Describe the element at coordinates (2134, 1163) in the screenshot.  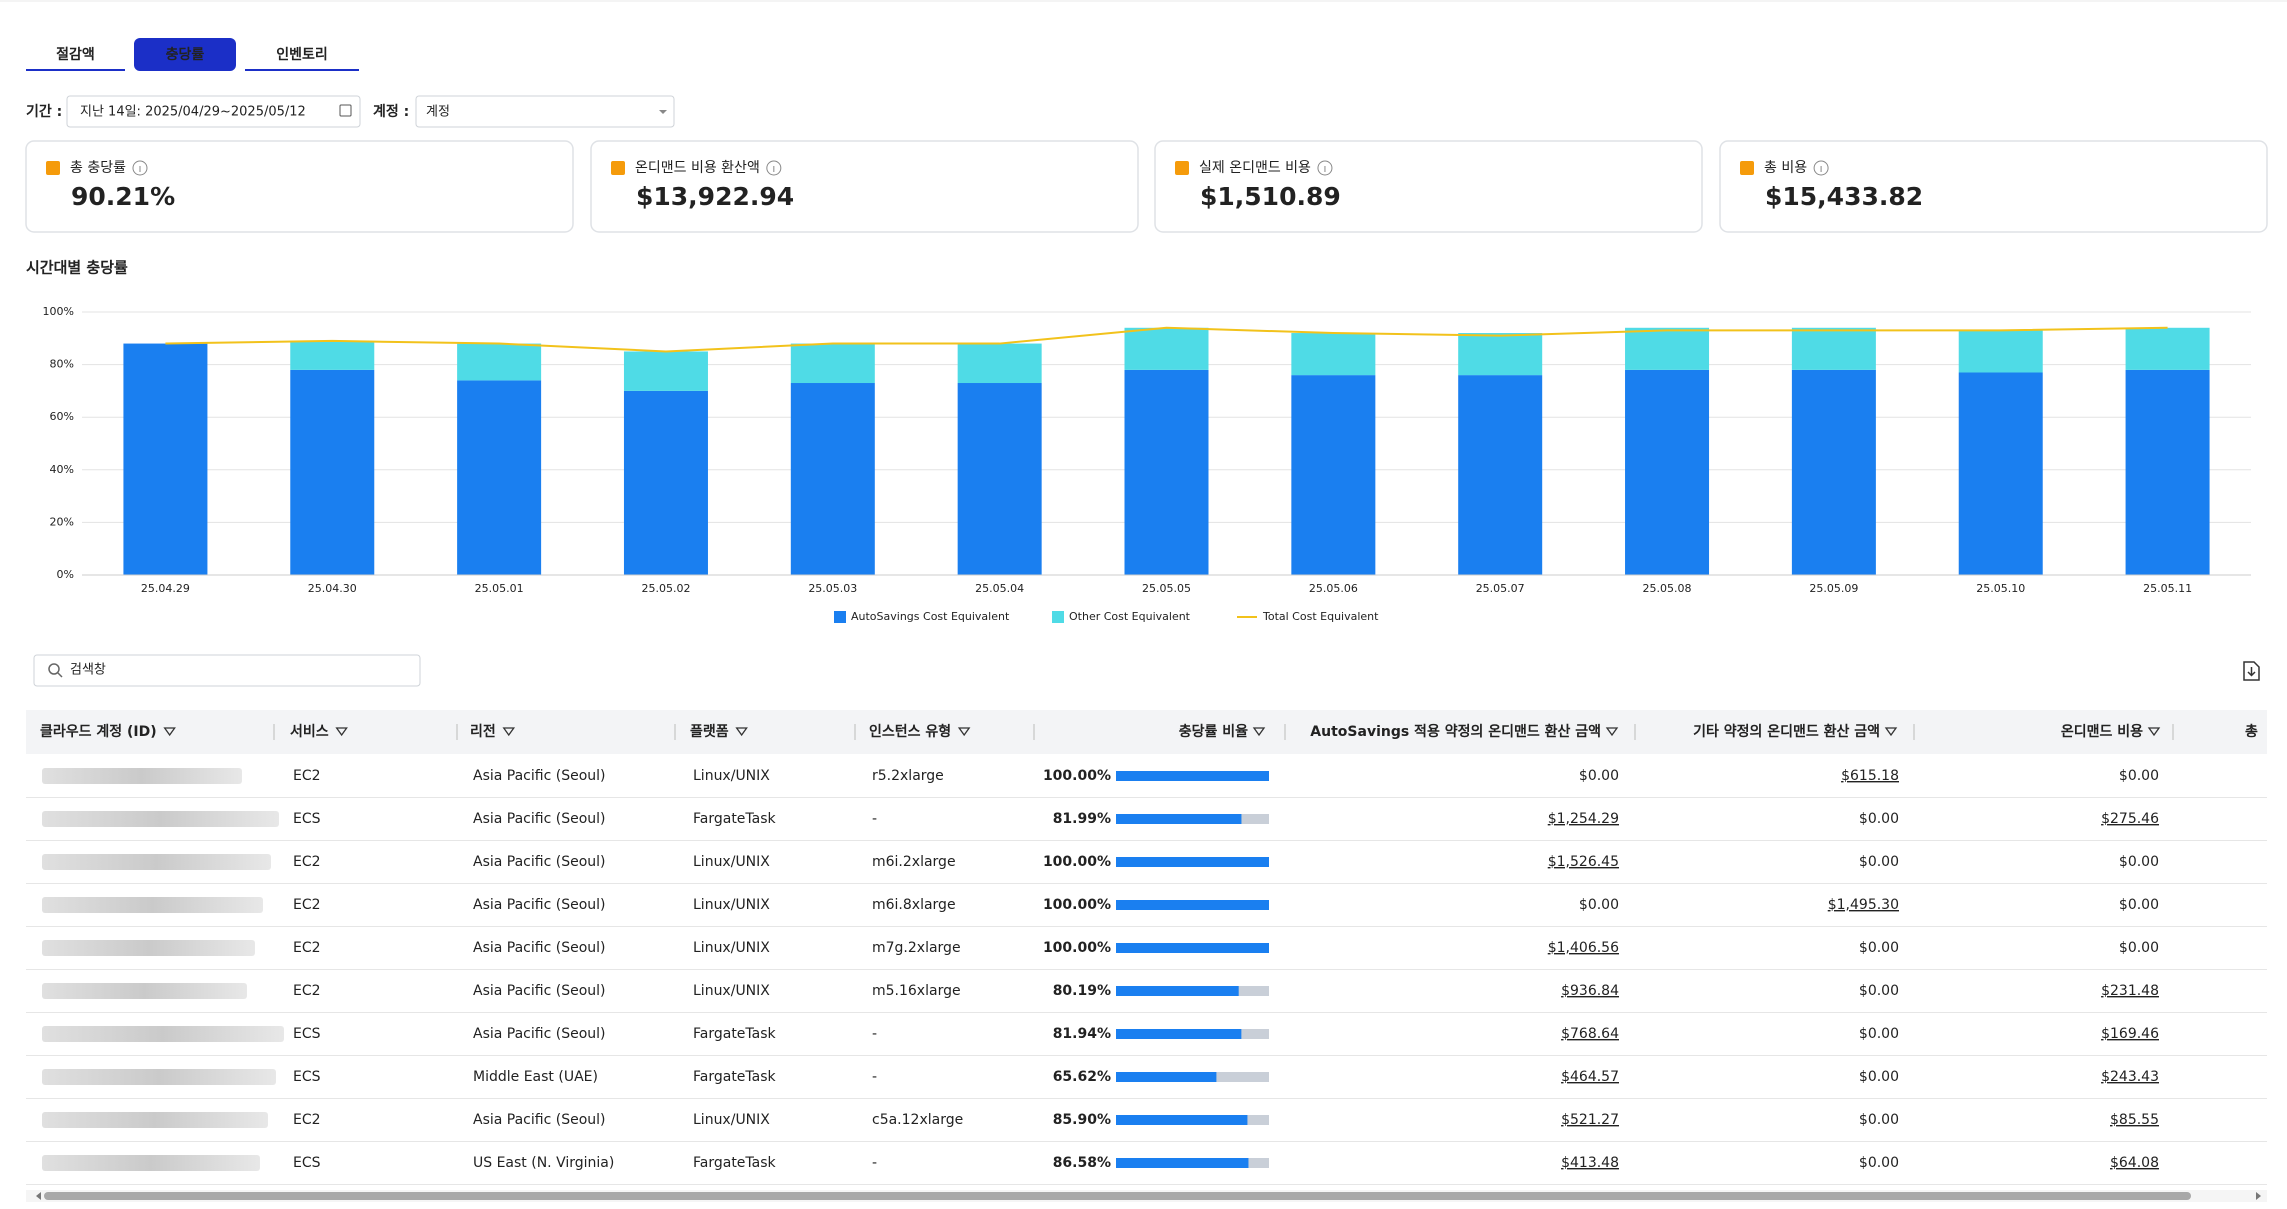
I see `amount-link: $64.08` at that location.